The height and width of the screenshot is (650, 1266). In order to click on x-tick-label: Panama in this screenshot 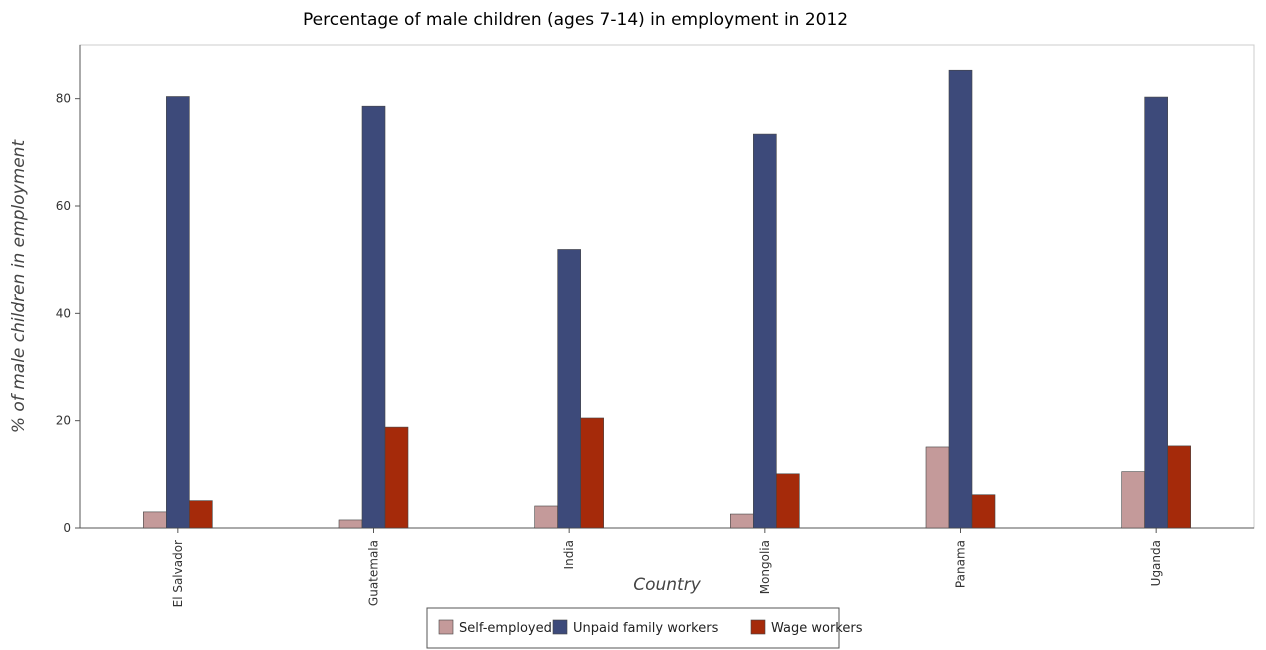, I will do `click(961, 564)`.